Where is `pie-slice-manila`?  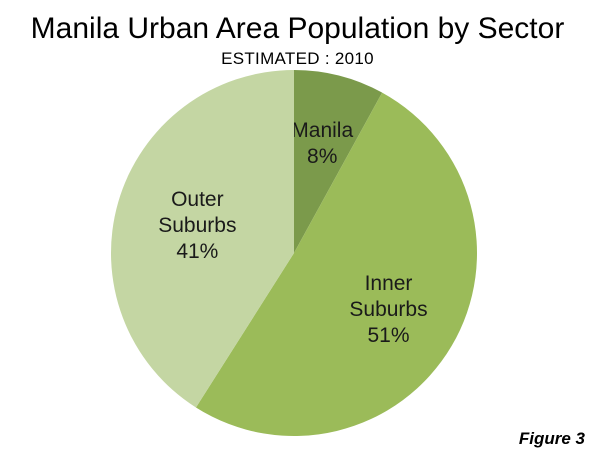
pie-slice-manila is located at coordinates (338, 161).